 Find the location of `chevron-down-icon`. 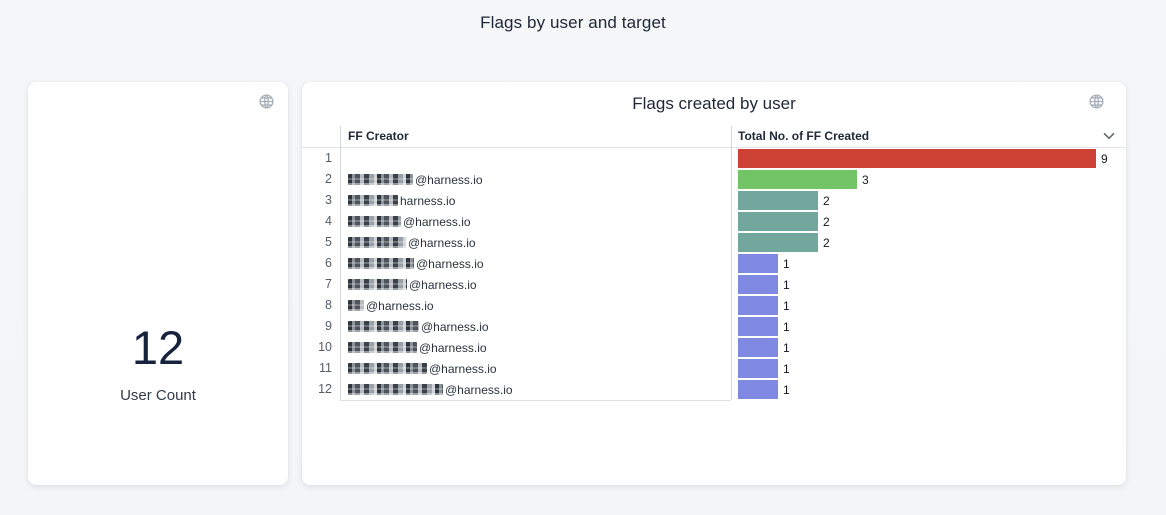

chevron-down-icon is located at coordinates (1109, 136).